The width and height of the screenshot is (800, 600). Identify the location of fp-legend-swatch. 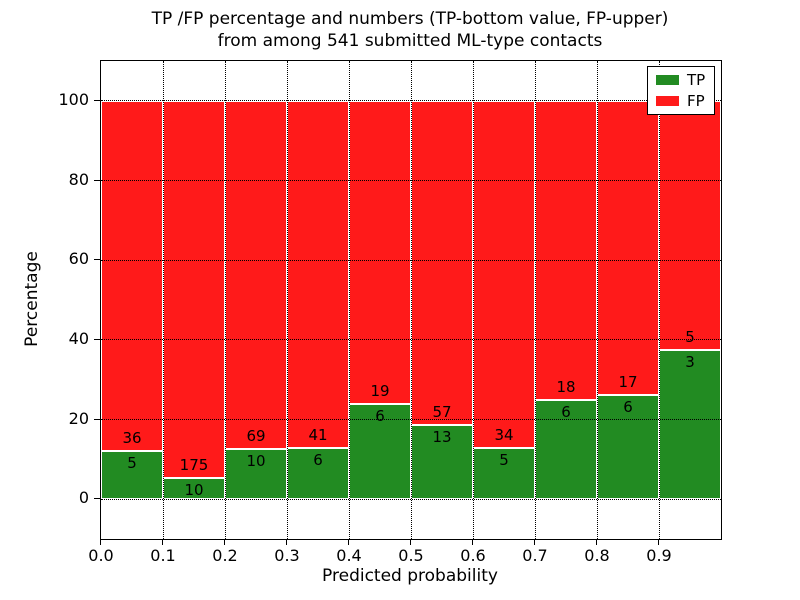
(667, 101).